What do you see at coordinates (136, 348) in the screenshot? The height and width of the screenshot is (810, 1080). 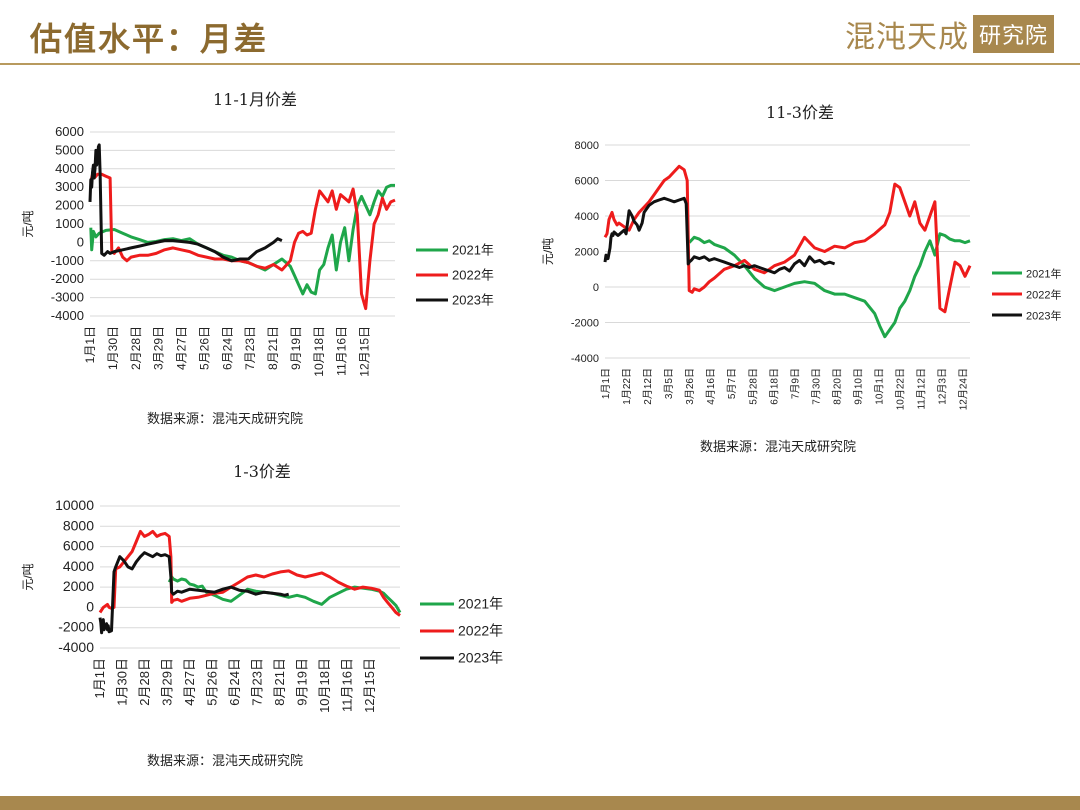 I see `x-tick-label: 2月28日` at bounding box center [136, 348].